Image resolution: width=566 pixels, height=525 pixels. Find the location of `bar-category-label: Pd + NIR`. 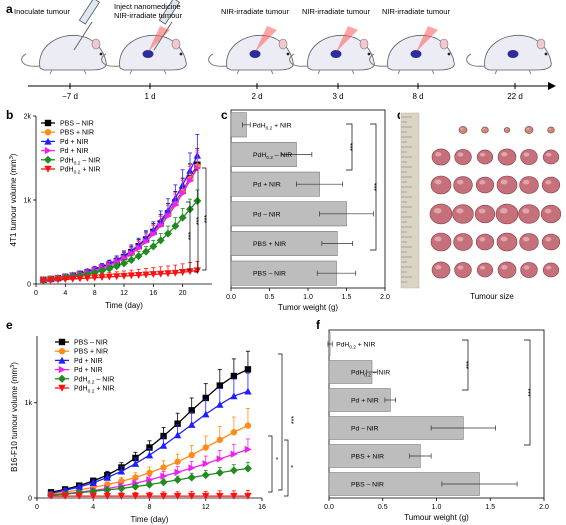

bar-category-label: Pd + NIR is located at coordinates (267, 185).